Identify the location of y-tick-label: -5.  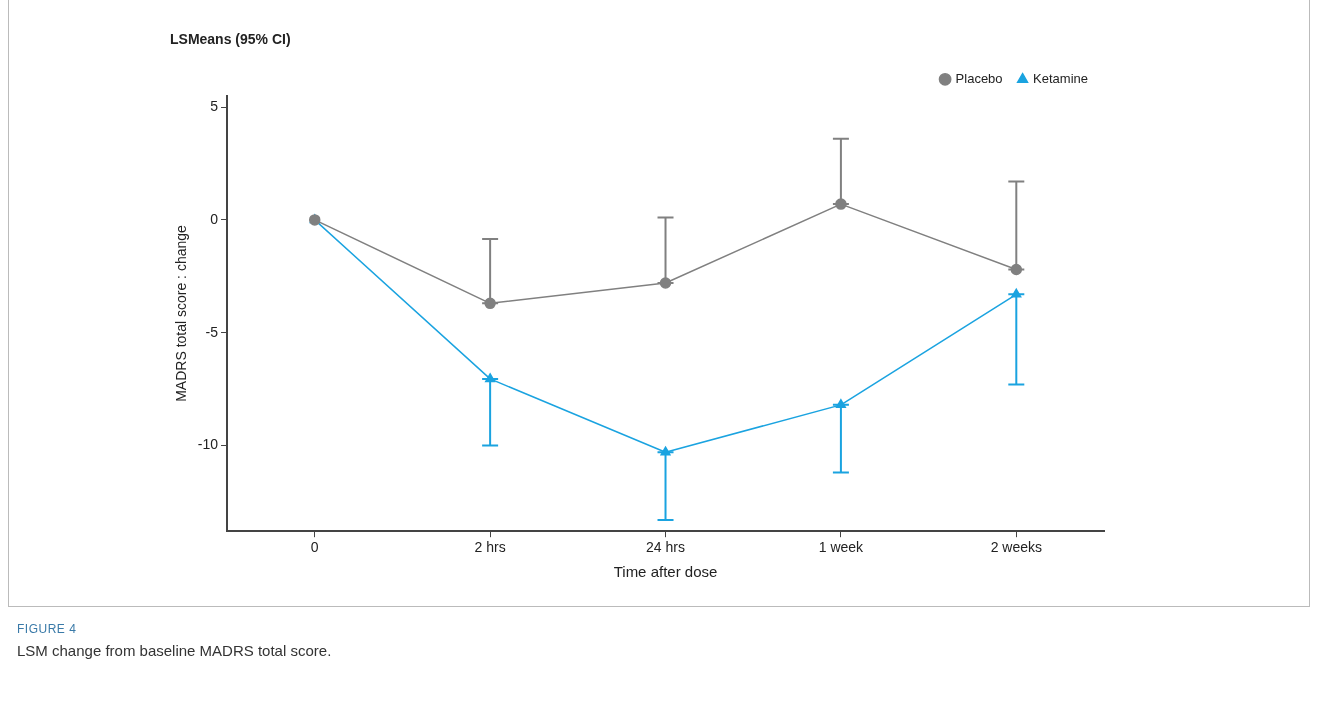
(212, 331).